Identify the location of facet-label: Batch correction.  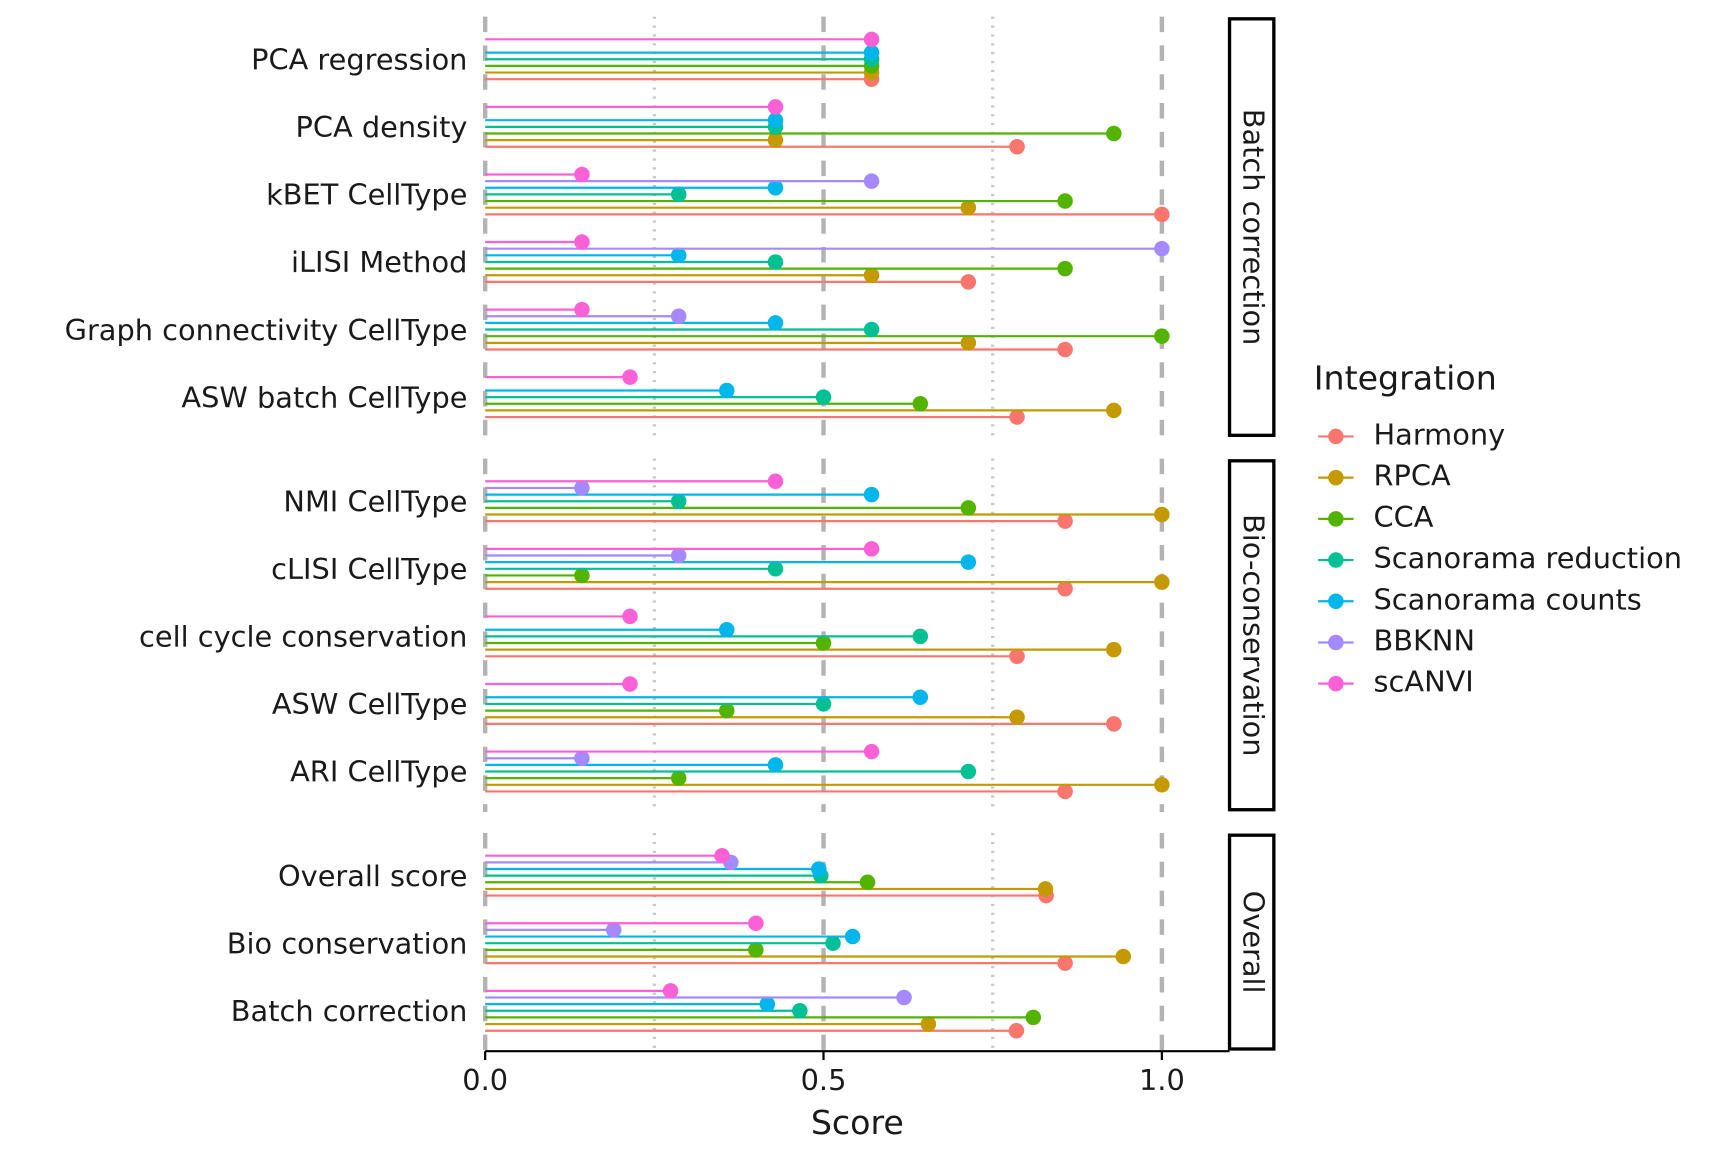
(1254, 227).